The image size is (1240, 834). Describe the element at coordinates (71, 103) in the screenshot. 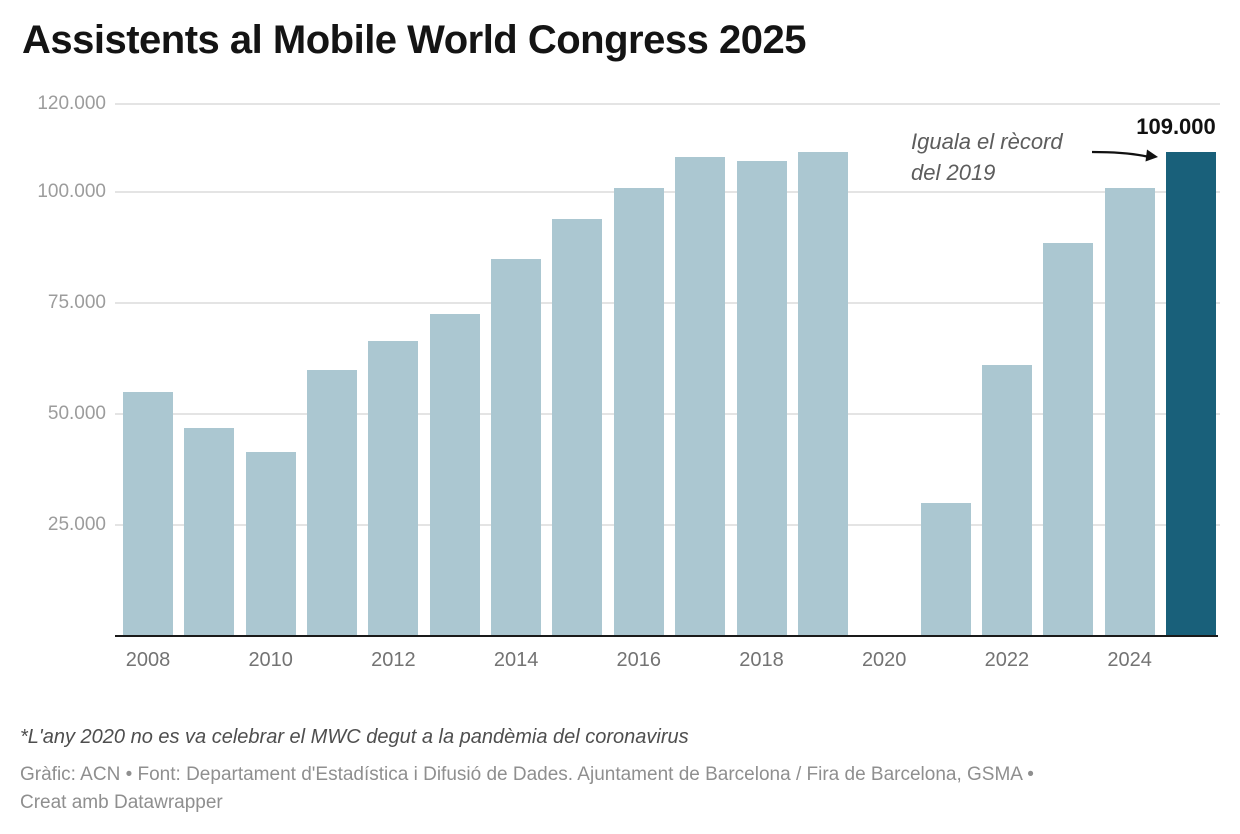

I see `y-axis-label-120.000: 120.000` at that location.